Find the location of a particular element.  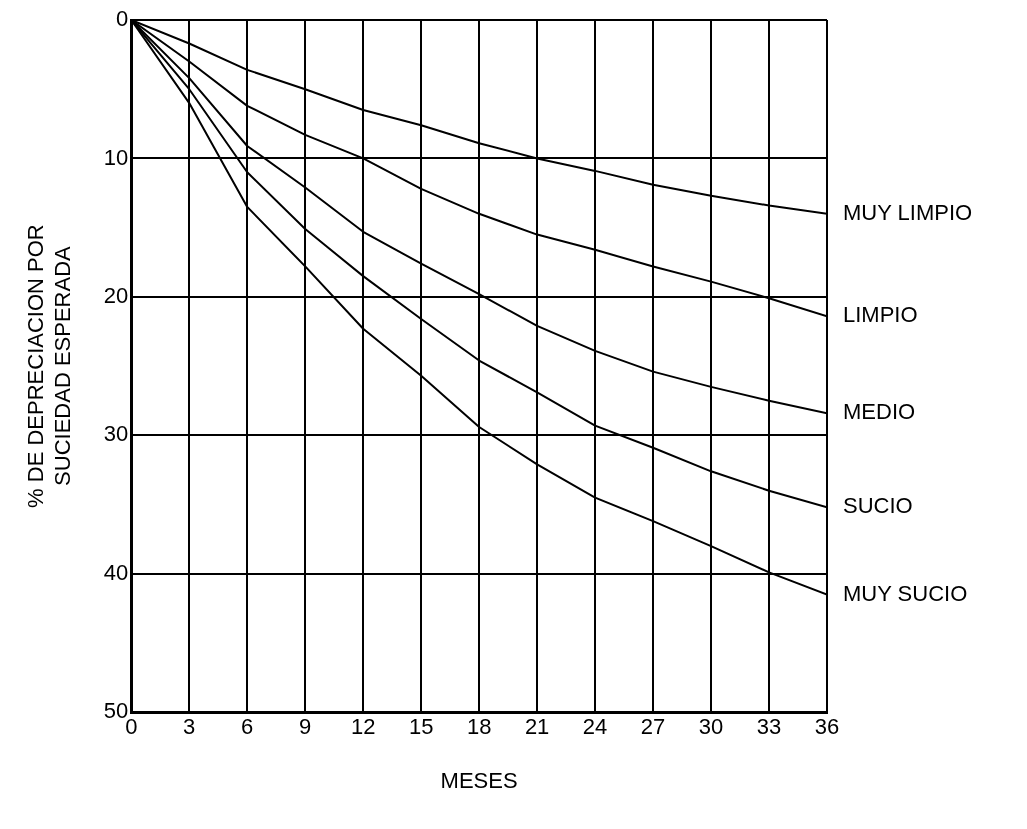

x-tick-label: 36 is located at coordinates (827, 727).